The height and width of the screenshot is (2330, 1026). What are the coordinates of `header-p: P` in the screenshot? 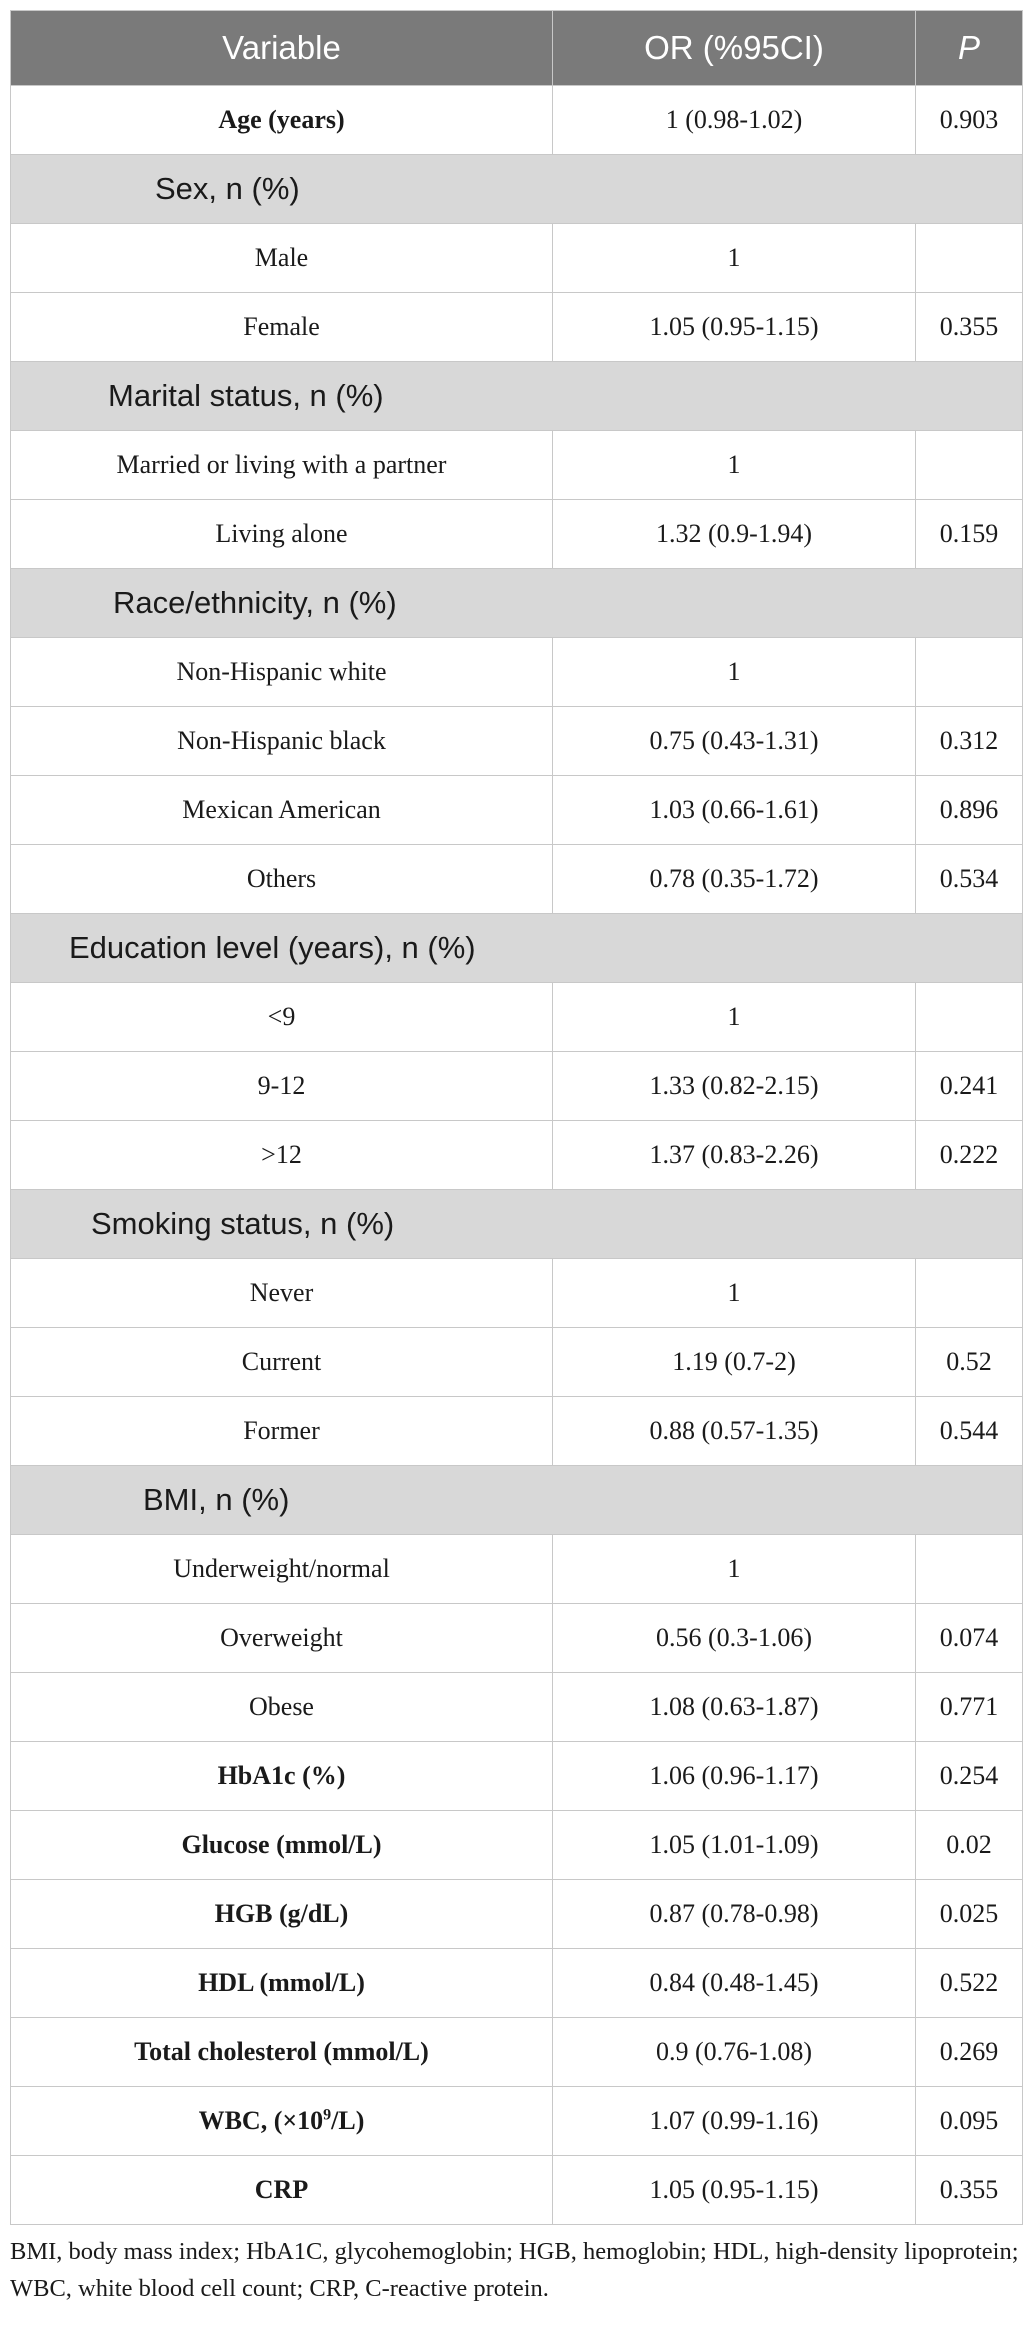 It's located at (969, 48).